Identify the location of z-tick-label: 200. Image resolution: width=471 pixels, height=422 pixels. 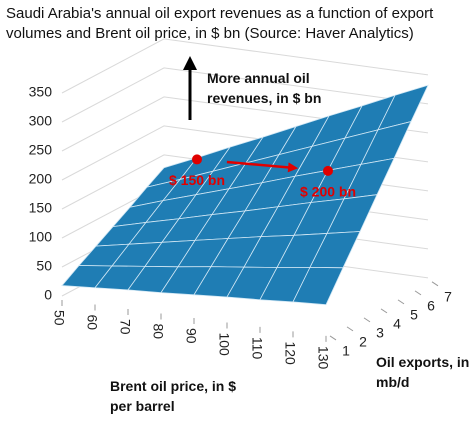
(41, 179).